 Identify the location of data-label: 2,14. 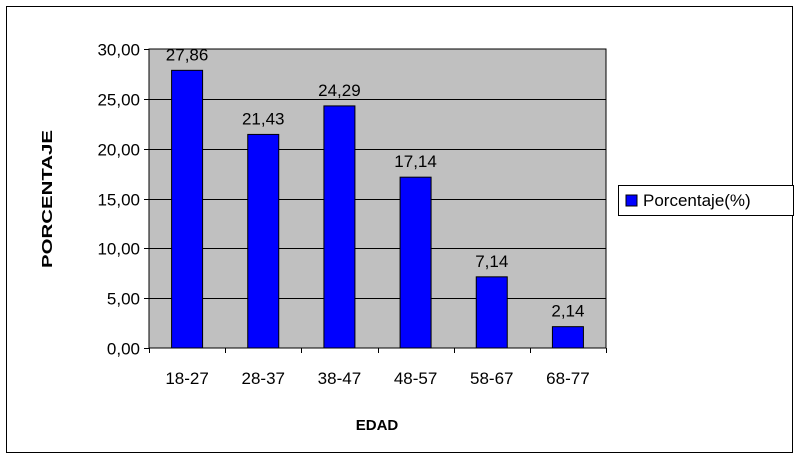
(567, 311).